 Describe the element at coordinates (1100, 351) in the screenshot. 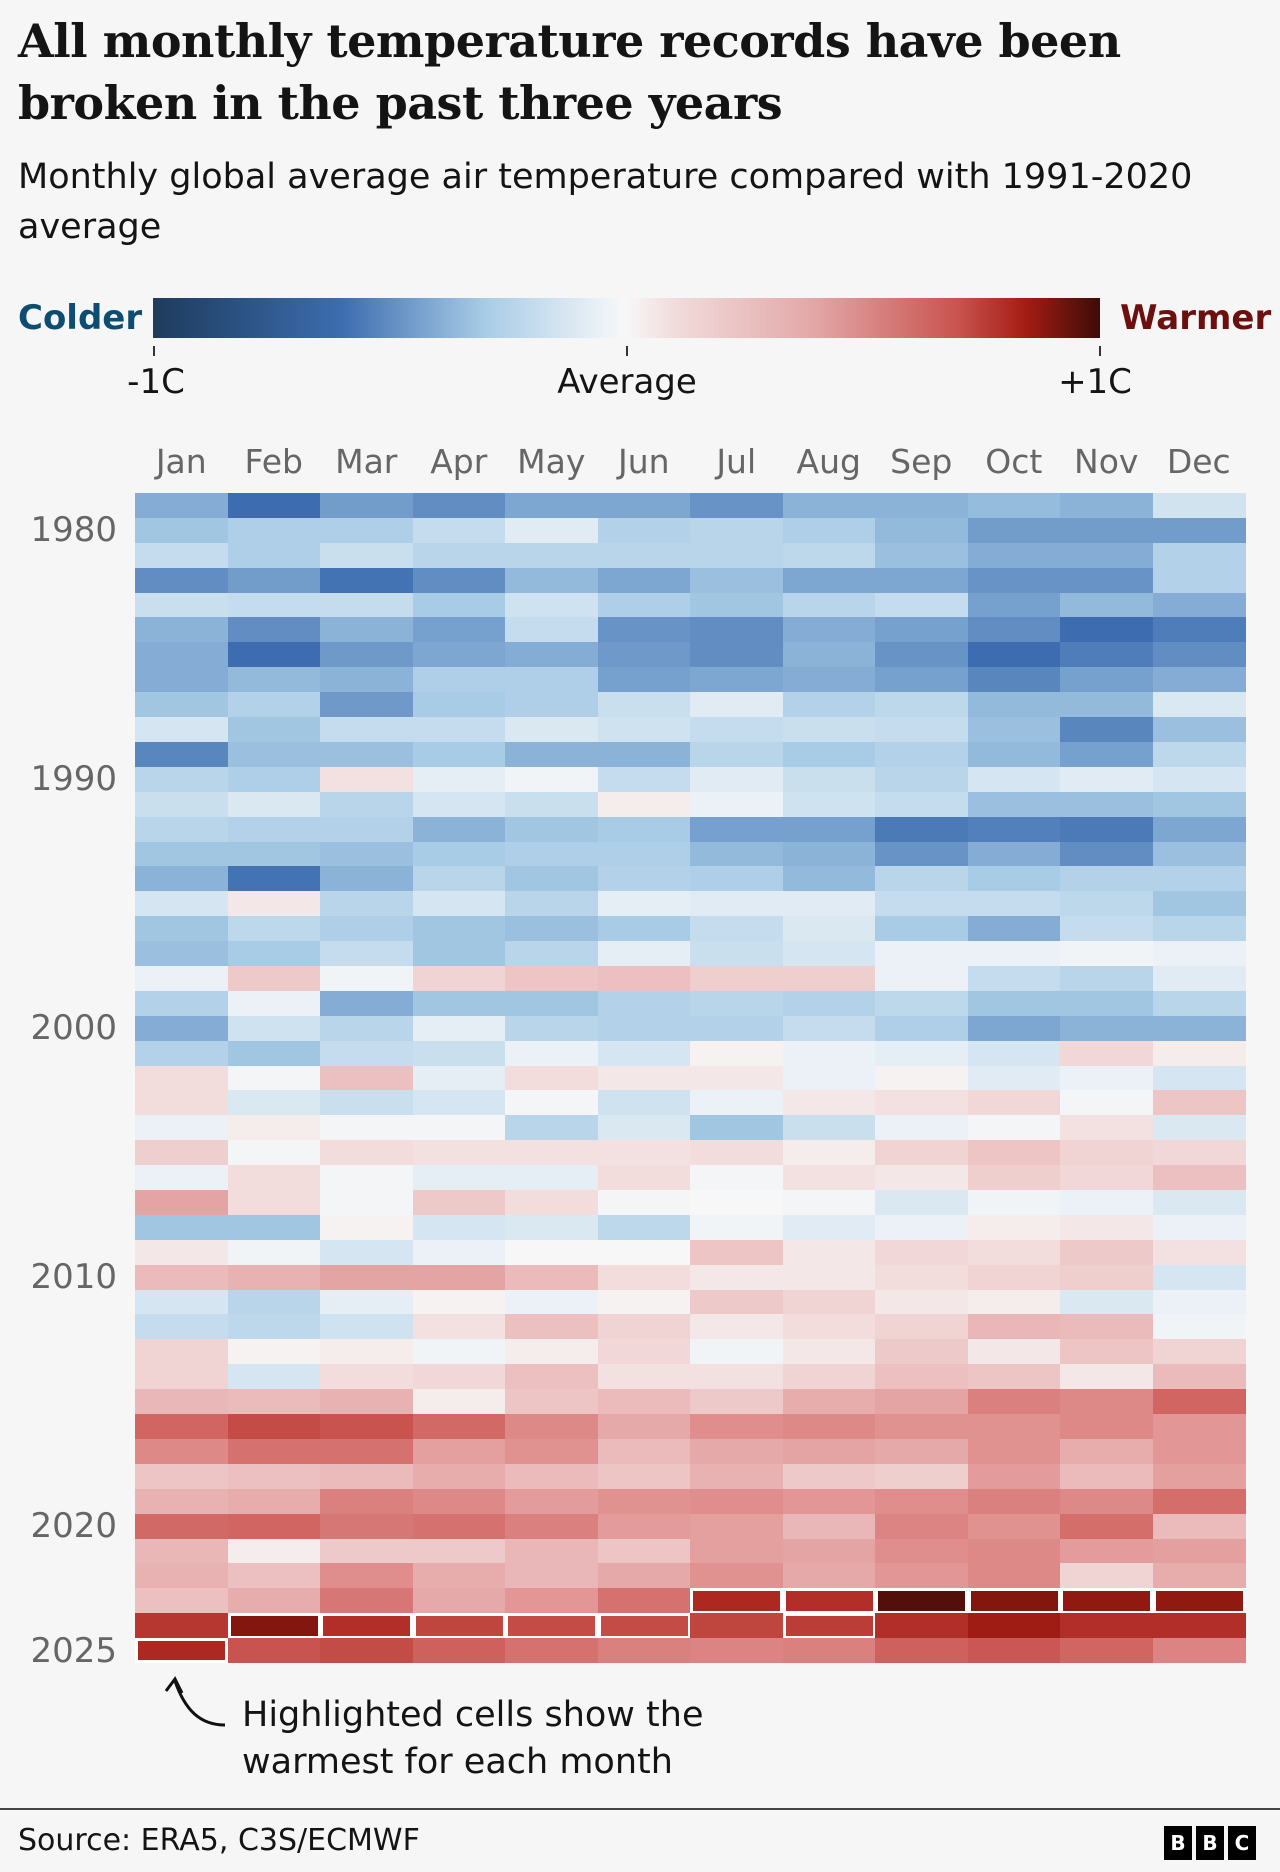

I see `legend-tick` at that location.